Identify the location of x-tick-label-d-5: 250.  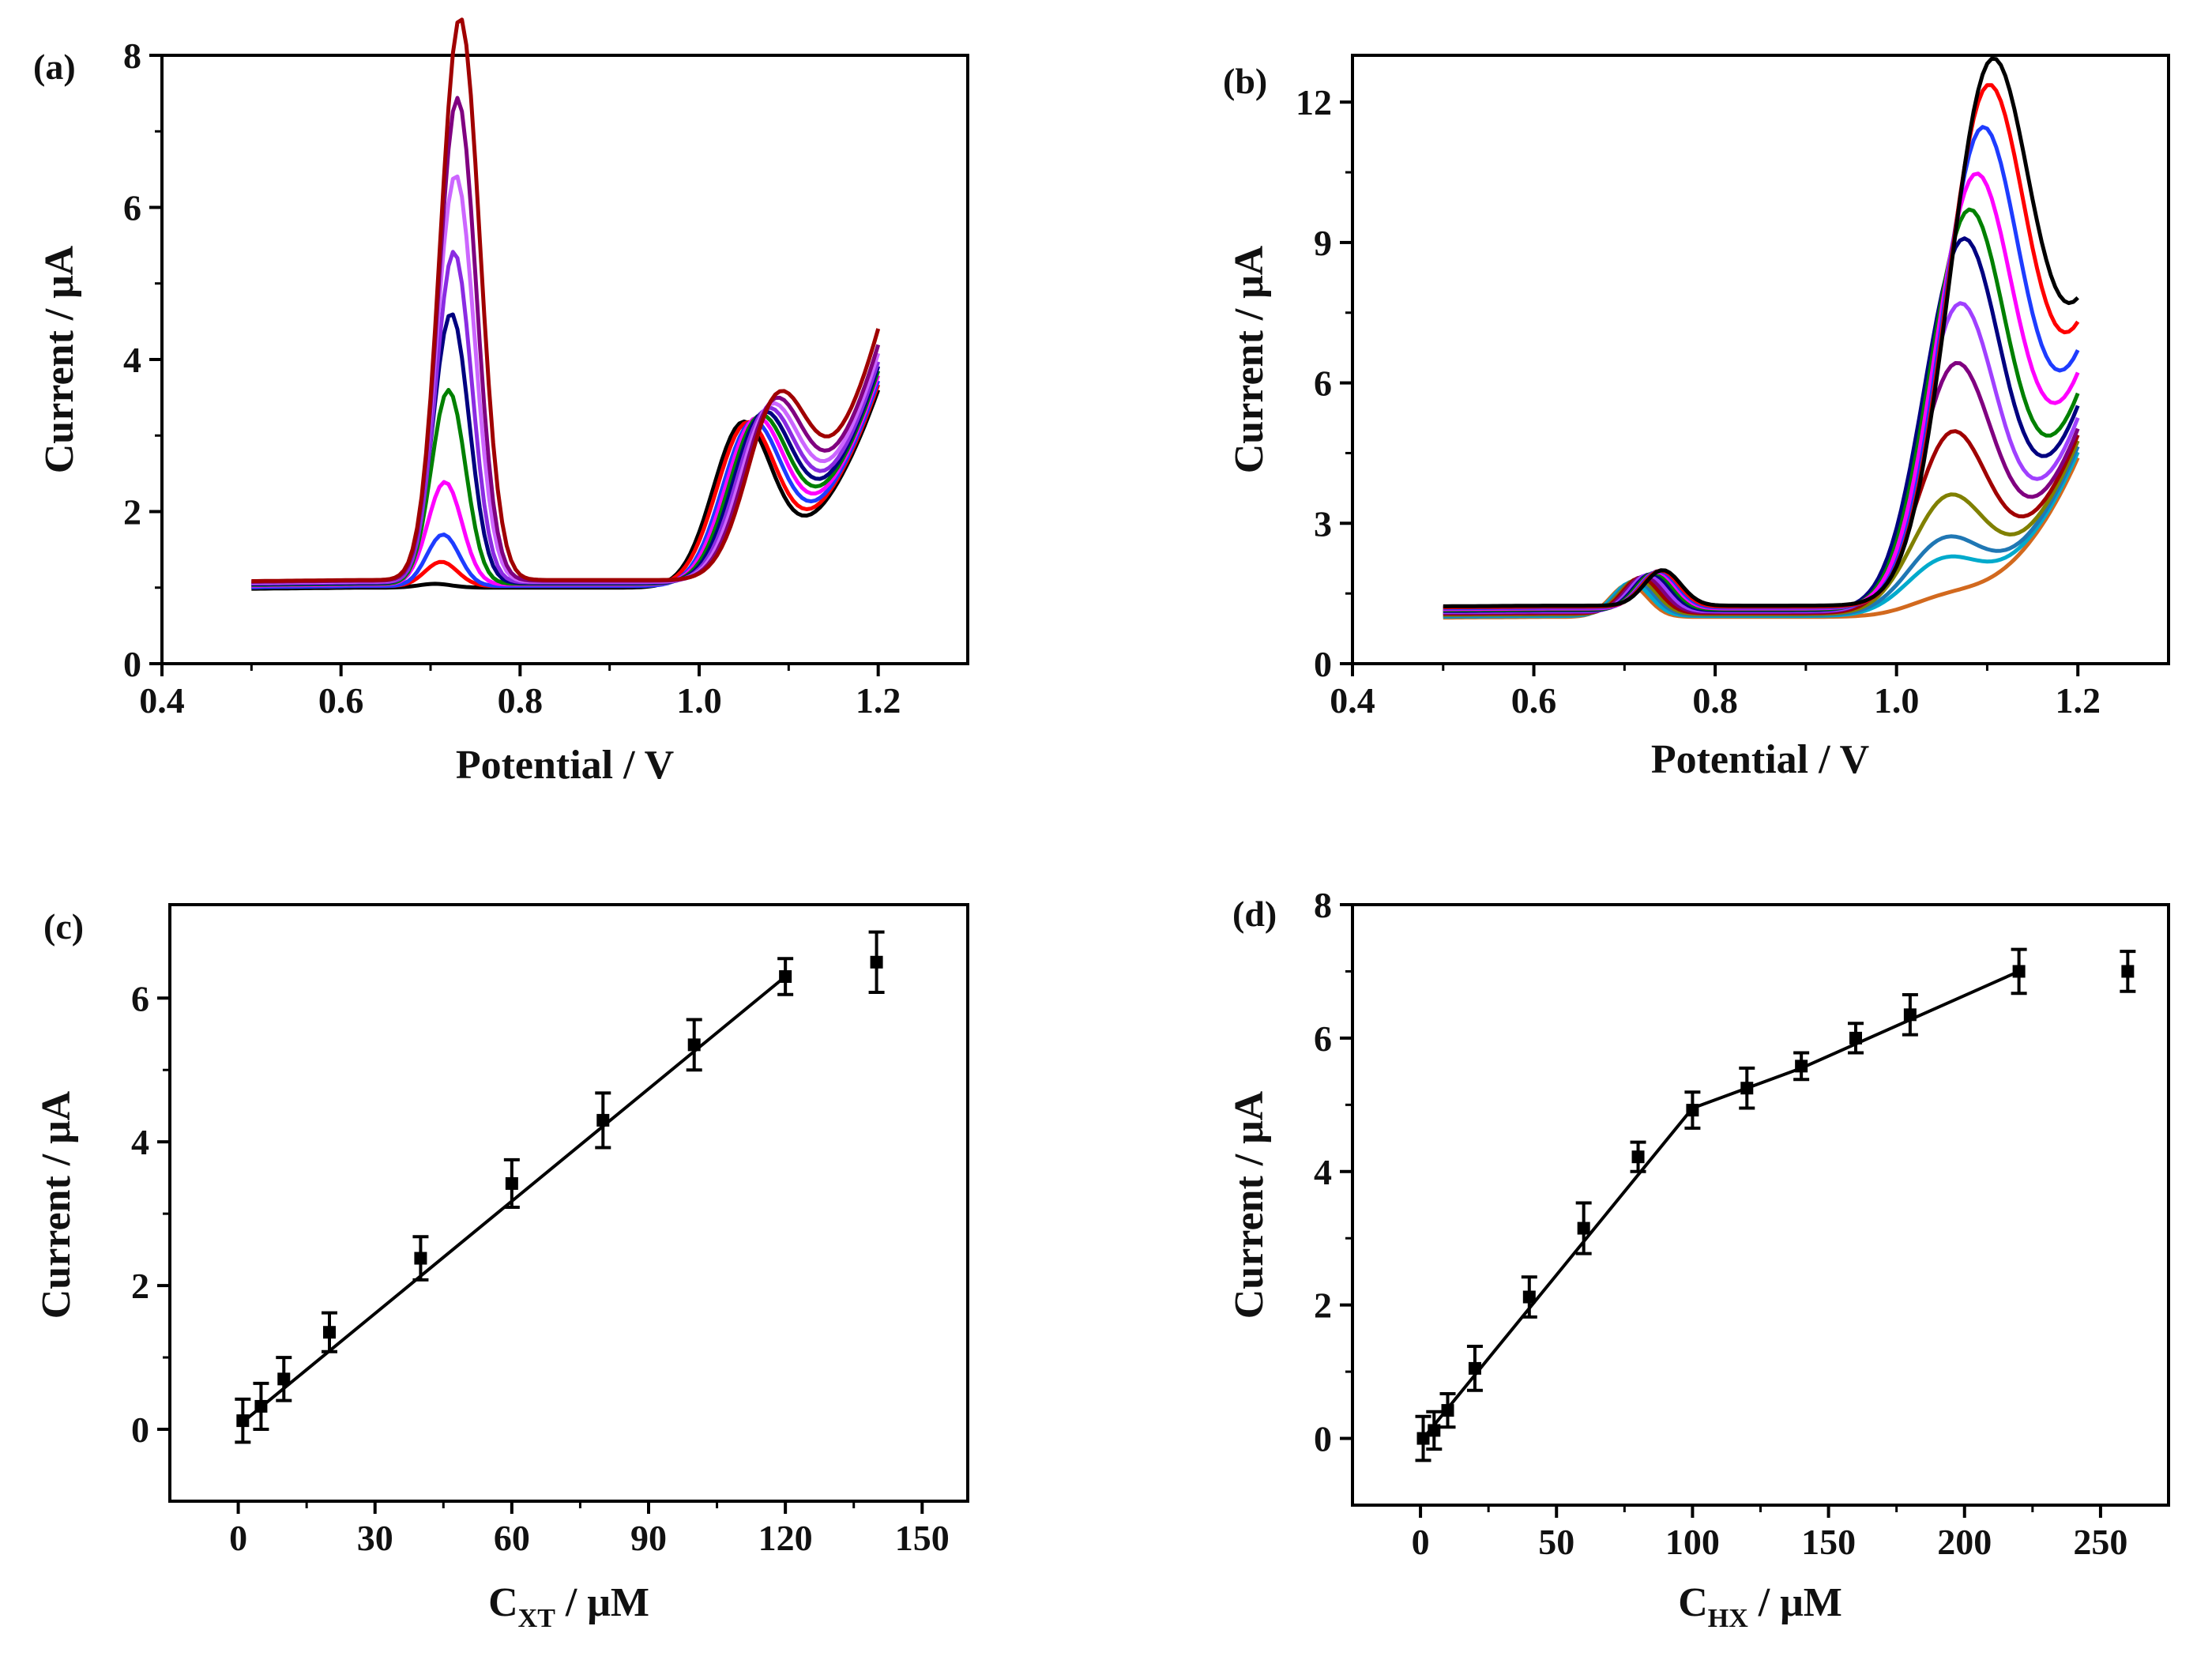
(2100, 1542).